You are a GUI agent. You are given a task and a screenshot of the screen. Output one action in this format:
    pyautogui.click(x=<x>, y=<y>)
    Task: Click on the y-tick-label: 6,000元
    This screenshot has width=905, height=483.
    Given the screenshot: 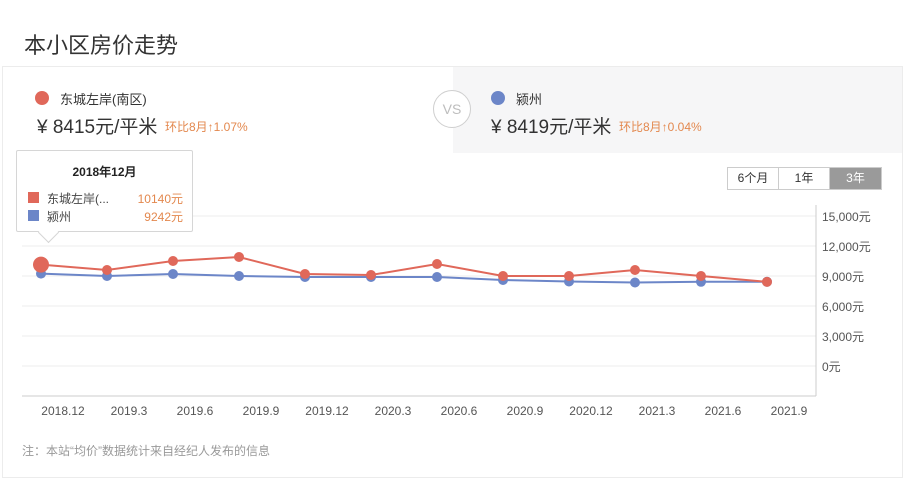 What is the action you would take?
    pyautogui.click(x=843, y=307)
    